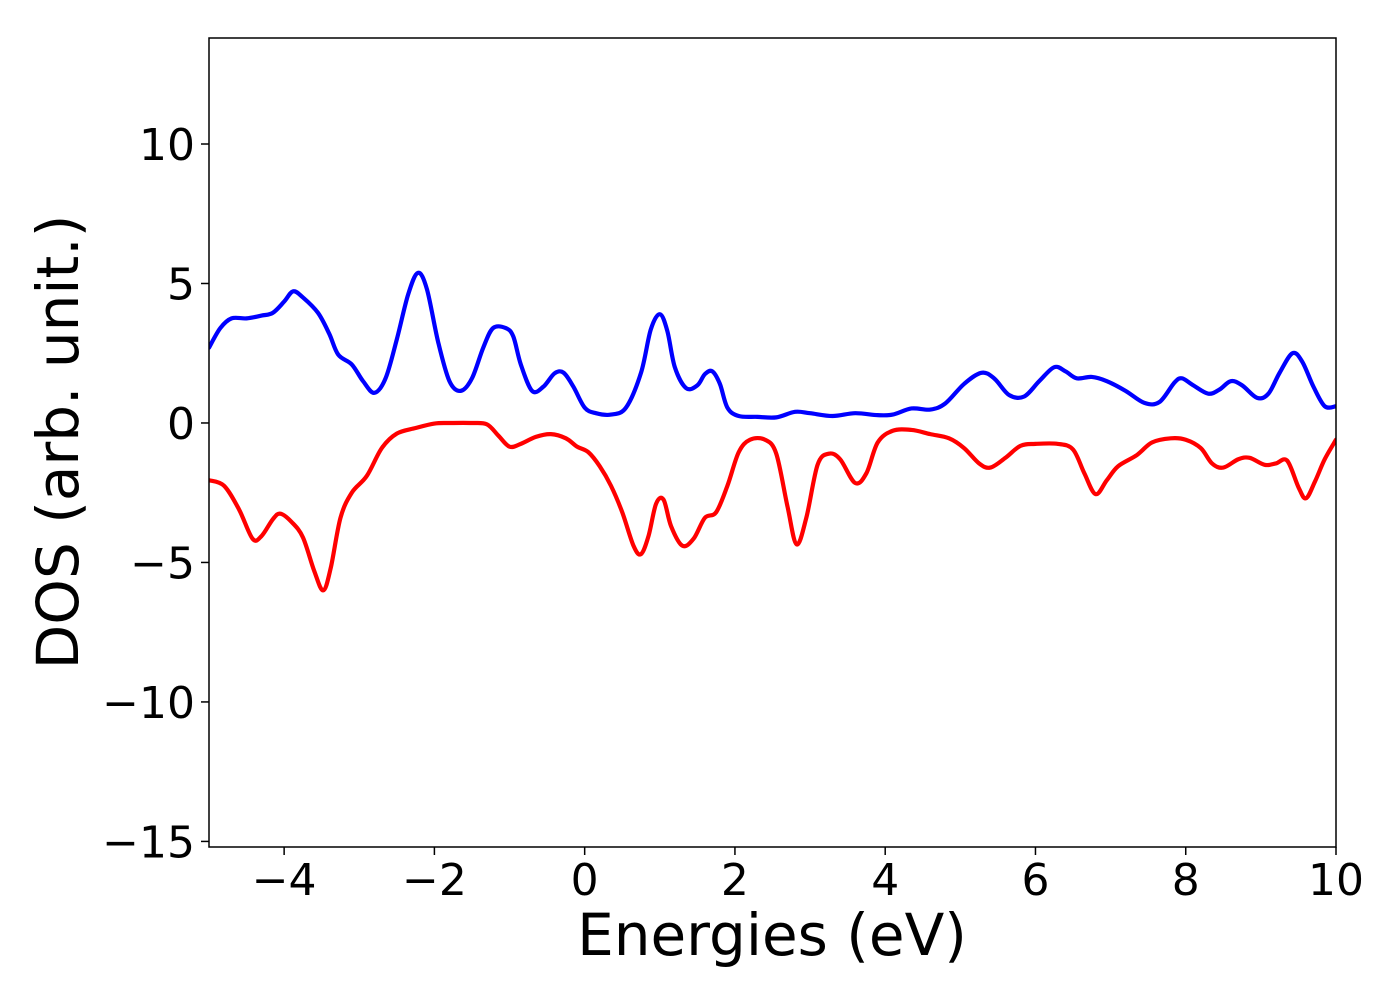 This screenshot has width=1400, height=1005. Describe the element at coordinates (772, 506) in the screenshot. I see `series-line-lower` at that location.